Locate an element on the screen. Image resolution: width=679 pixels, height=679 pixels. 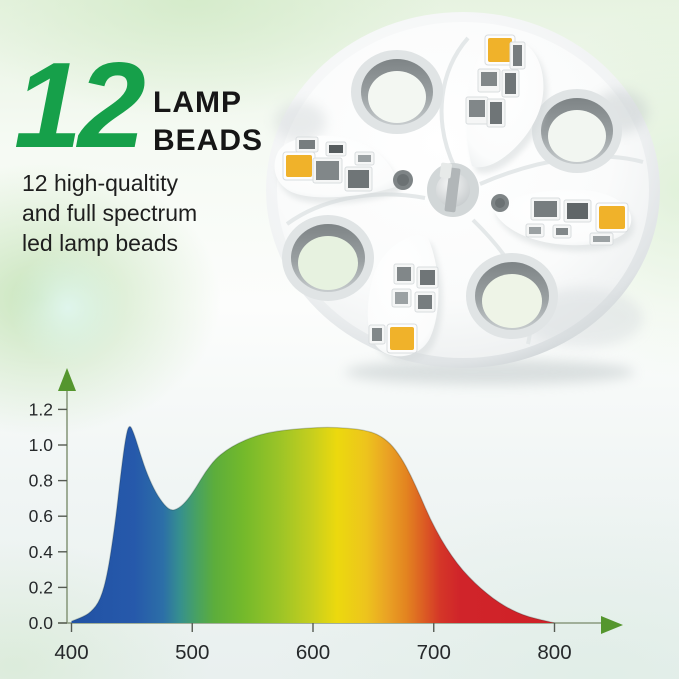
y-tick-label: 0.2 is located at coordinates (41, 587).